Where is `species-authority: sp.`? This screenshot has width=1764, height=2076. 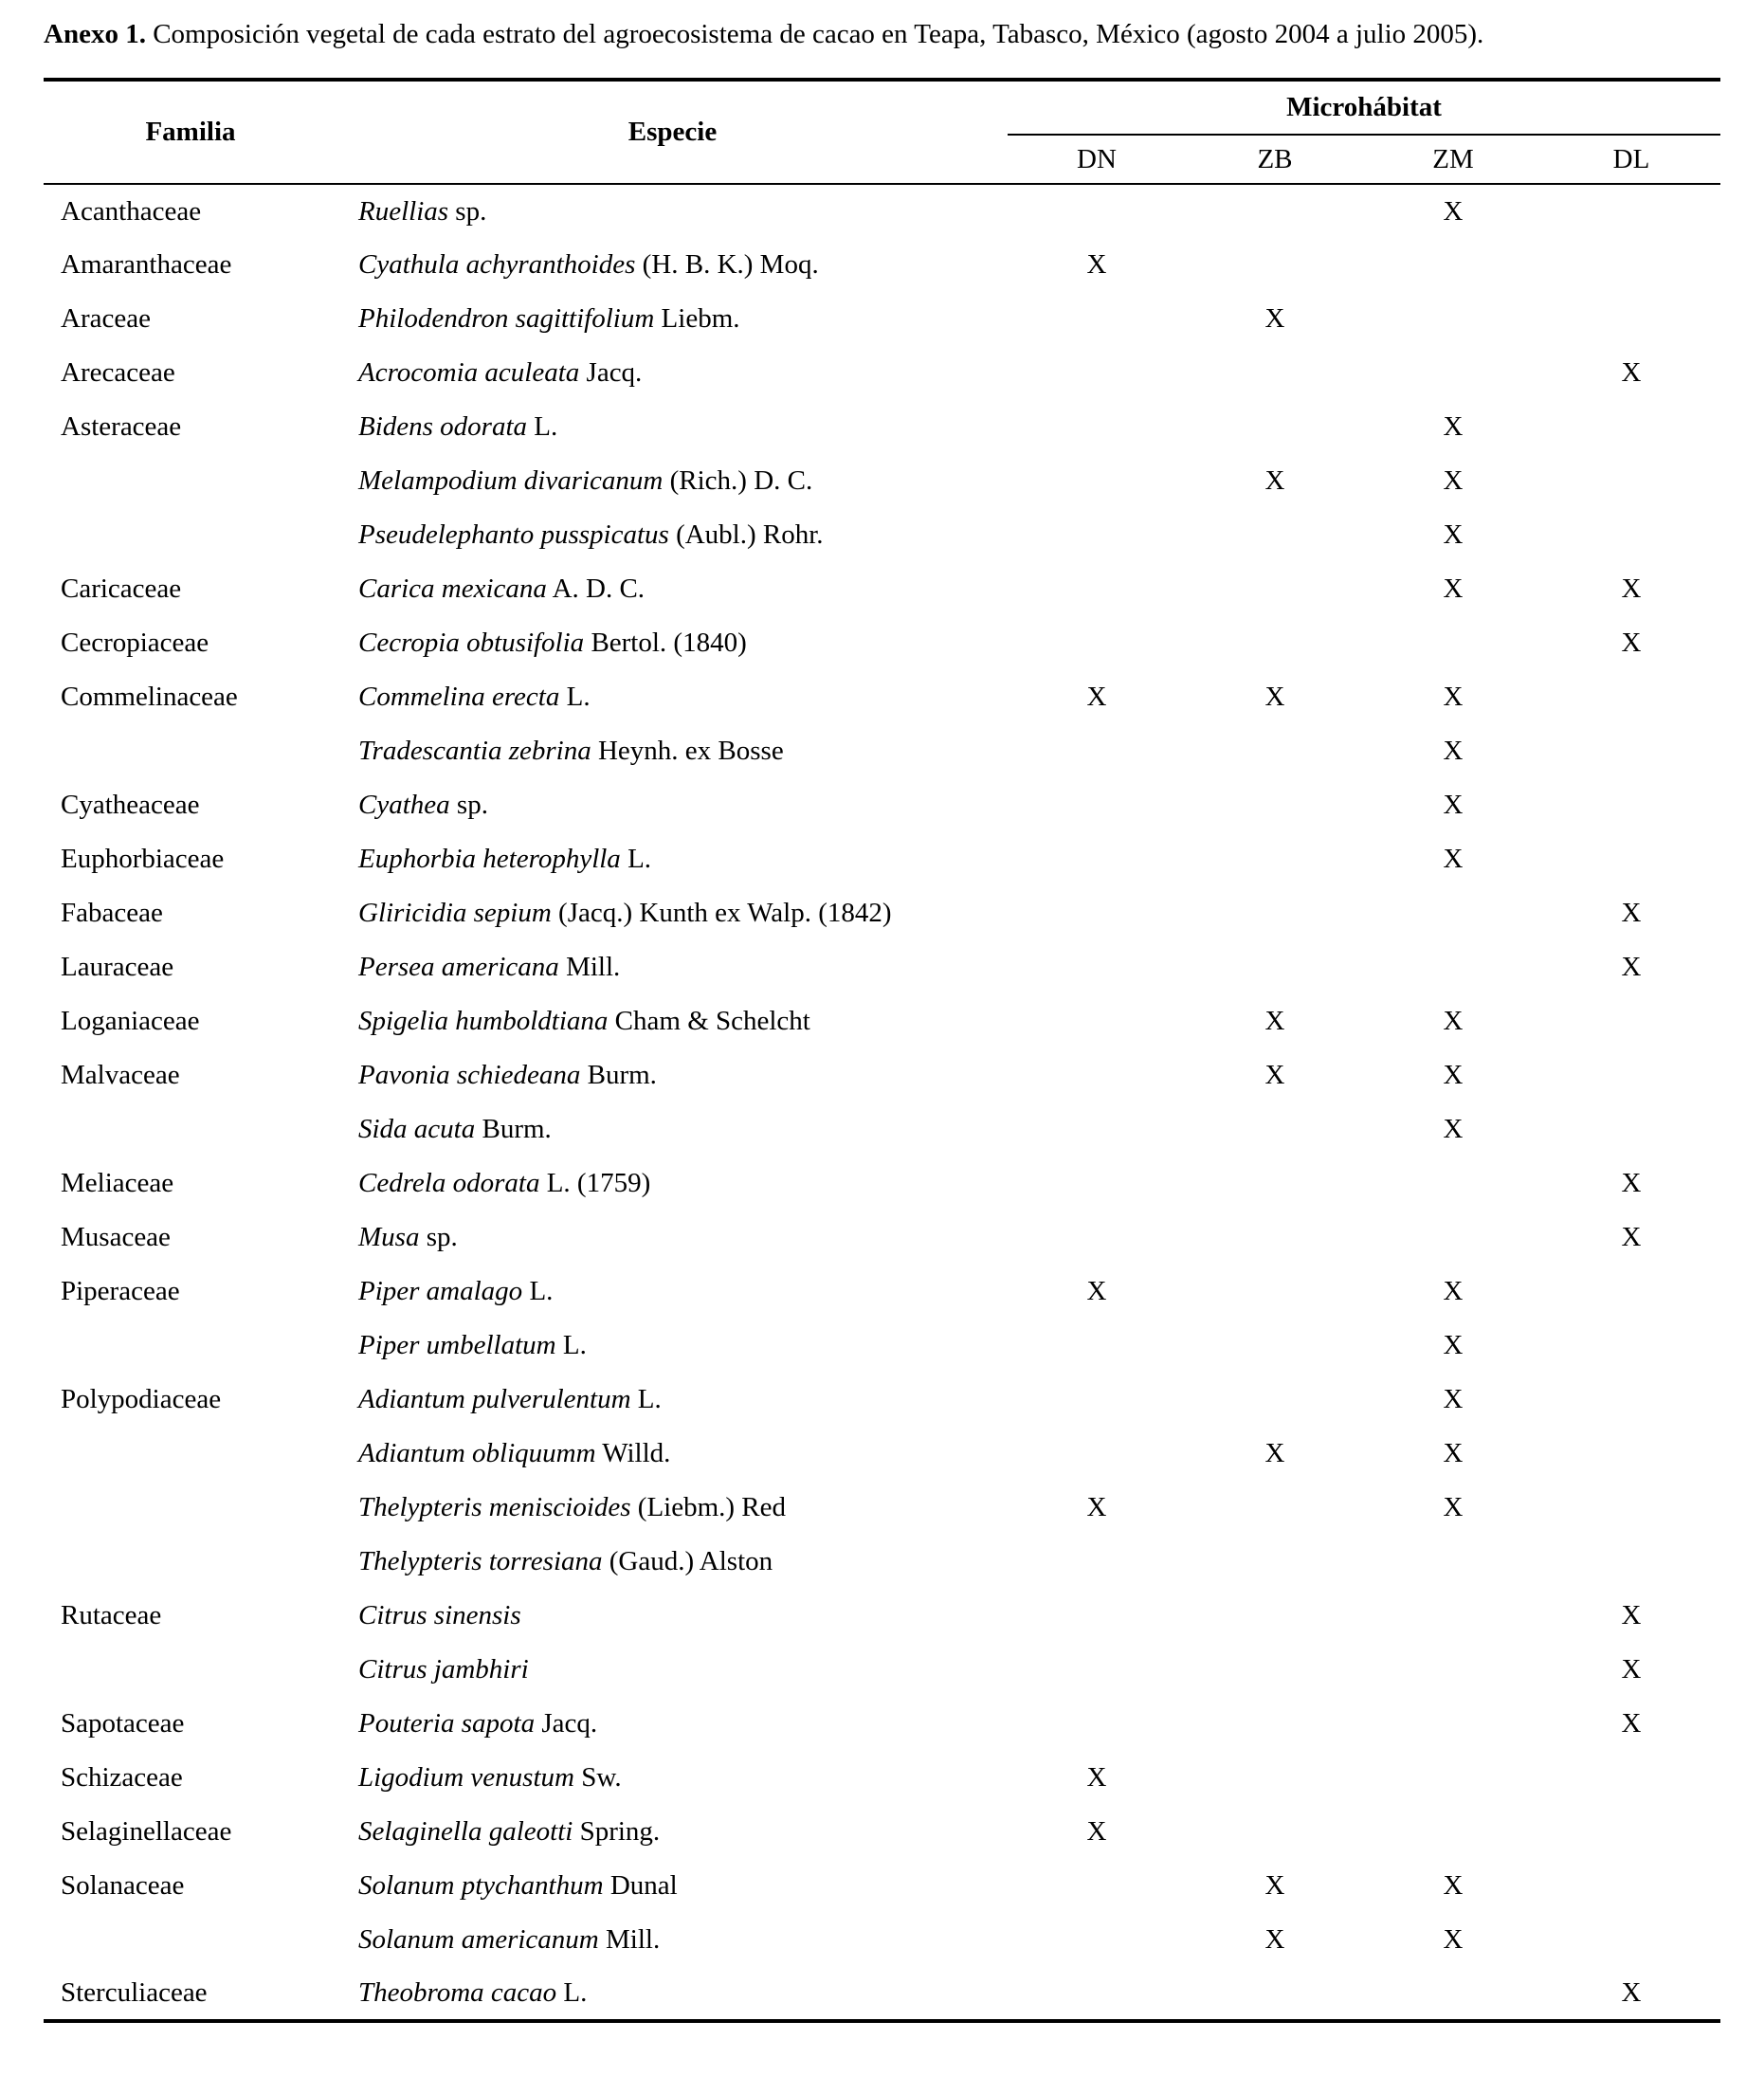
species-authority: sp. is located at coordinates (467, 211).